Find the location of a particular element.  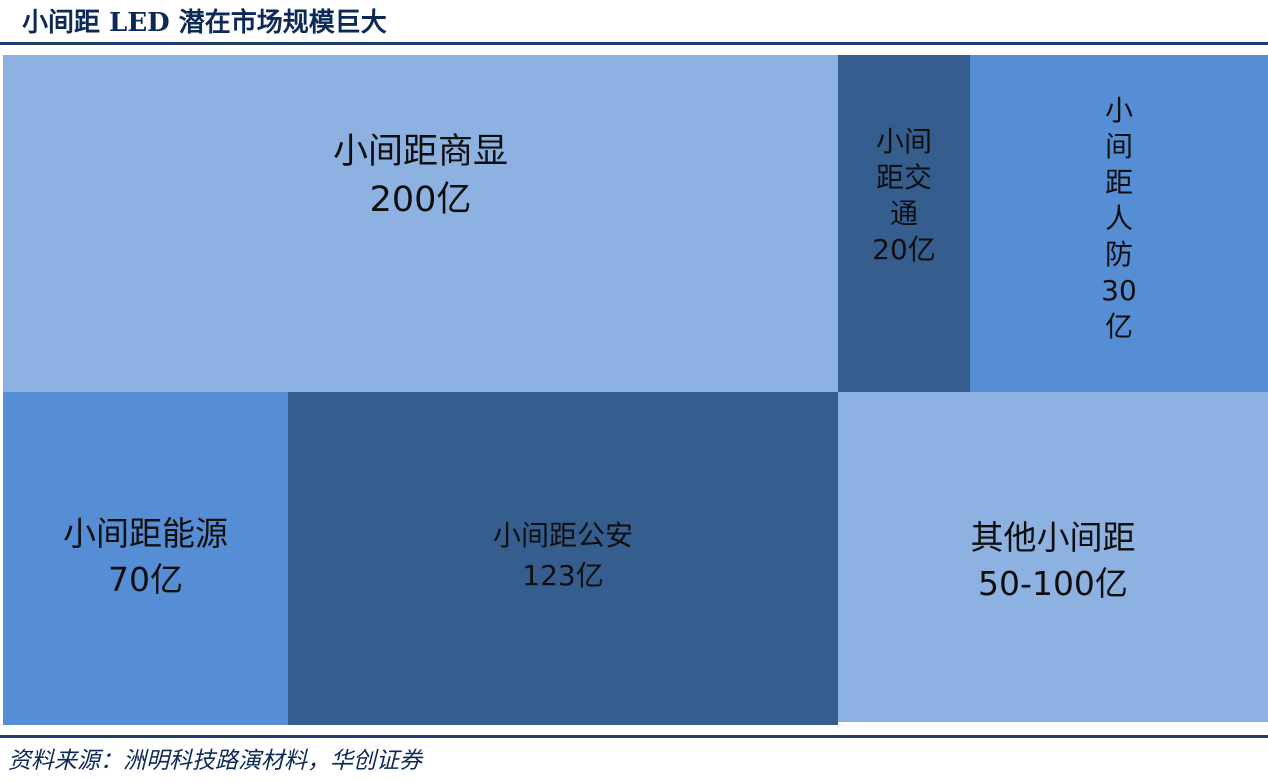

tile-energy-label: 小间距能源 70亿 is located at coordinates (145, 557).